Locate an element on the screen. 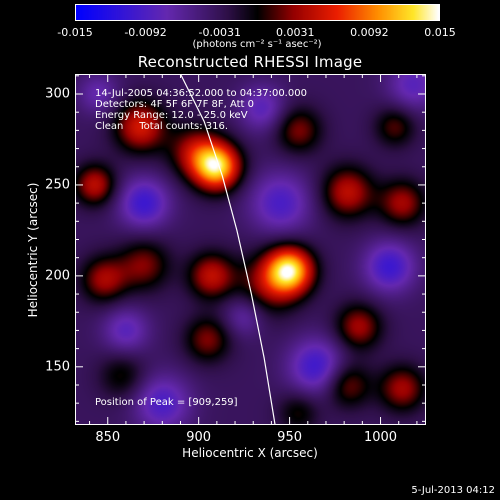  colorbar is located at coordinates (257, 12).